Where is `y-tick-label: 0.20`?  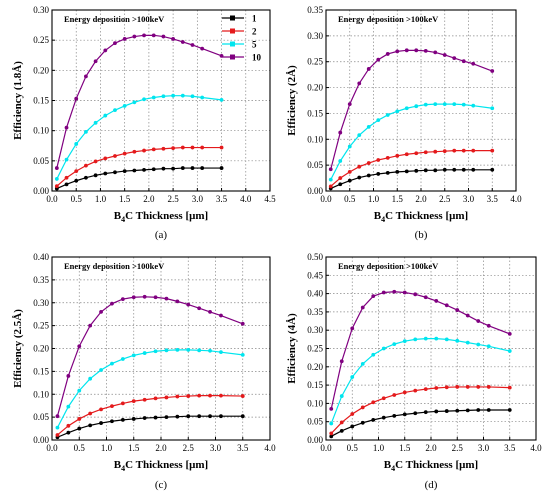 y-tick-label: 0.20 is located at coordinates (41, 70).